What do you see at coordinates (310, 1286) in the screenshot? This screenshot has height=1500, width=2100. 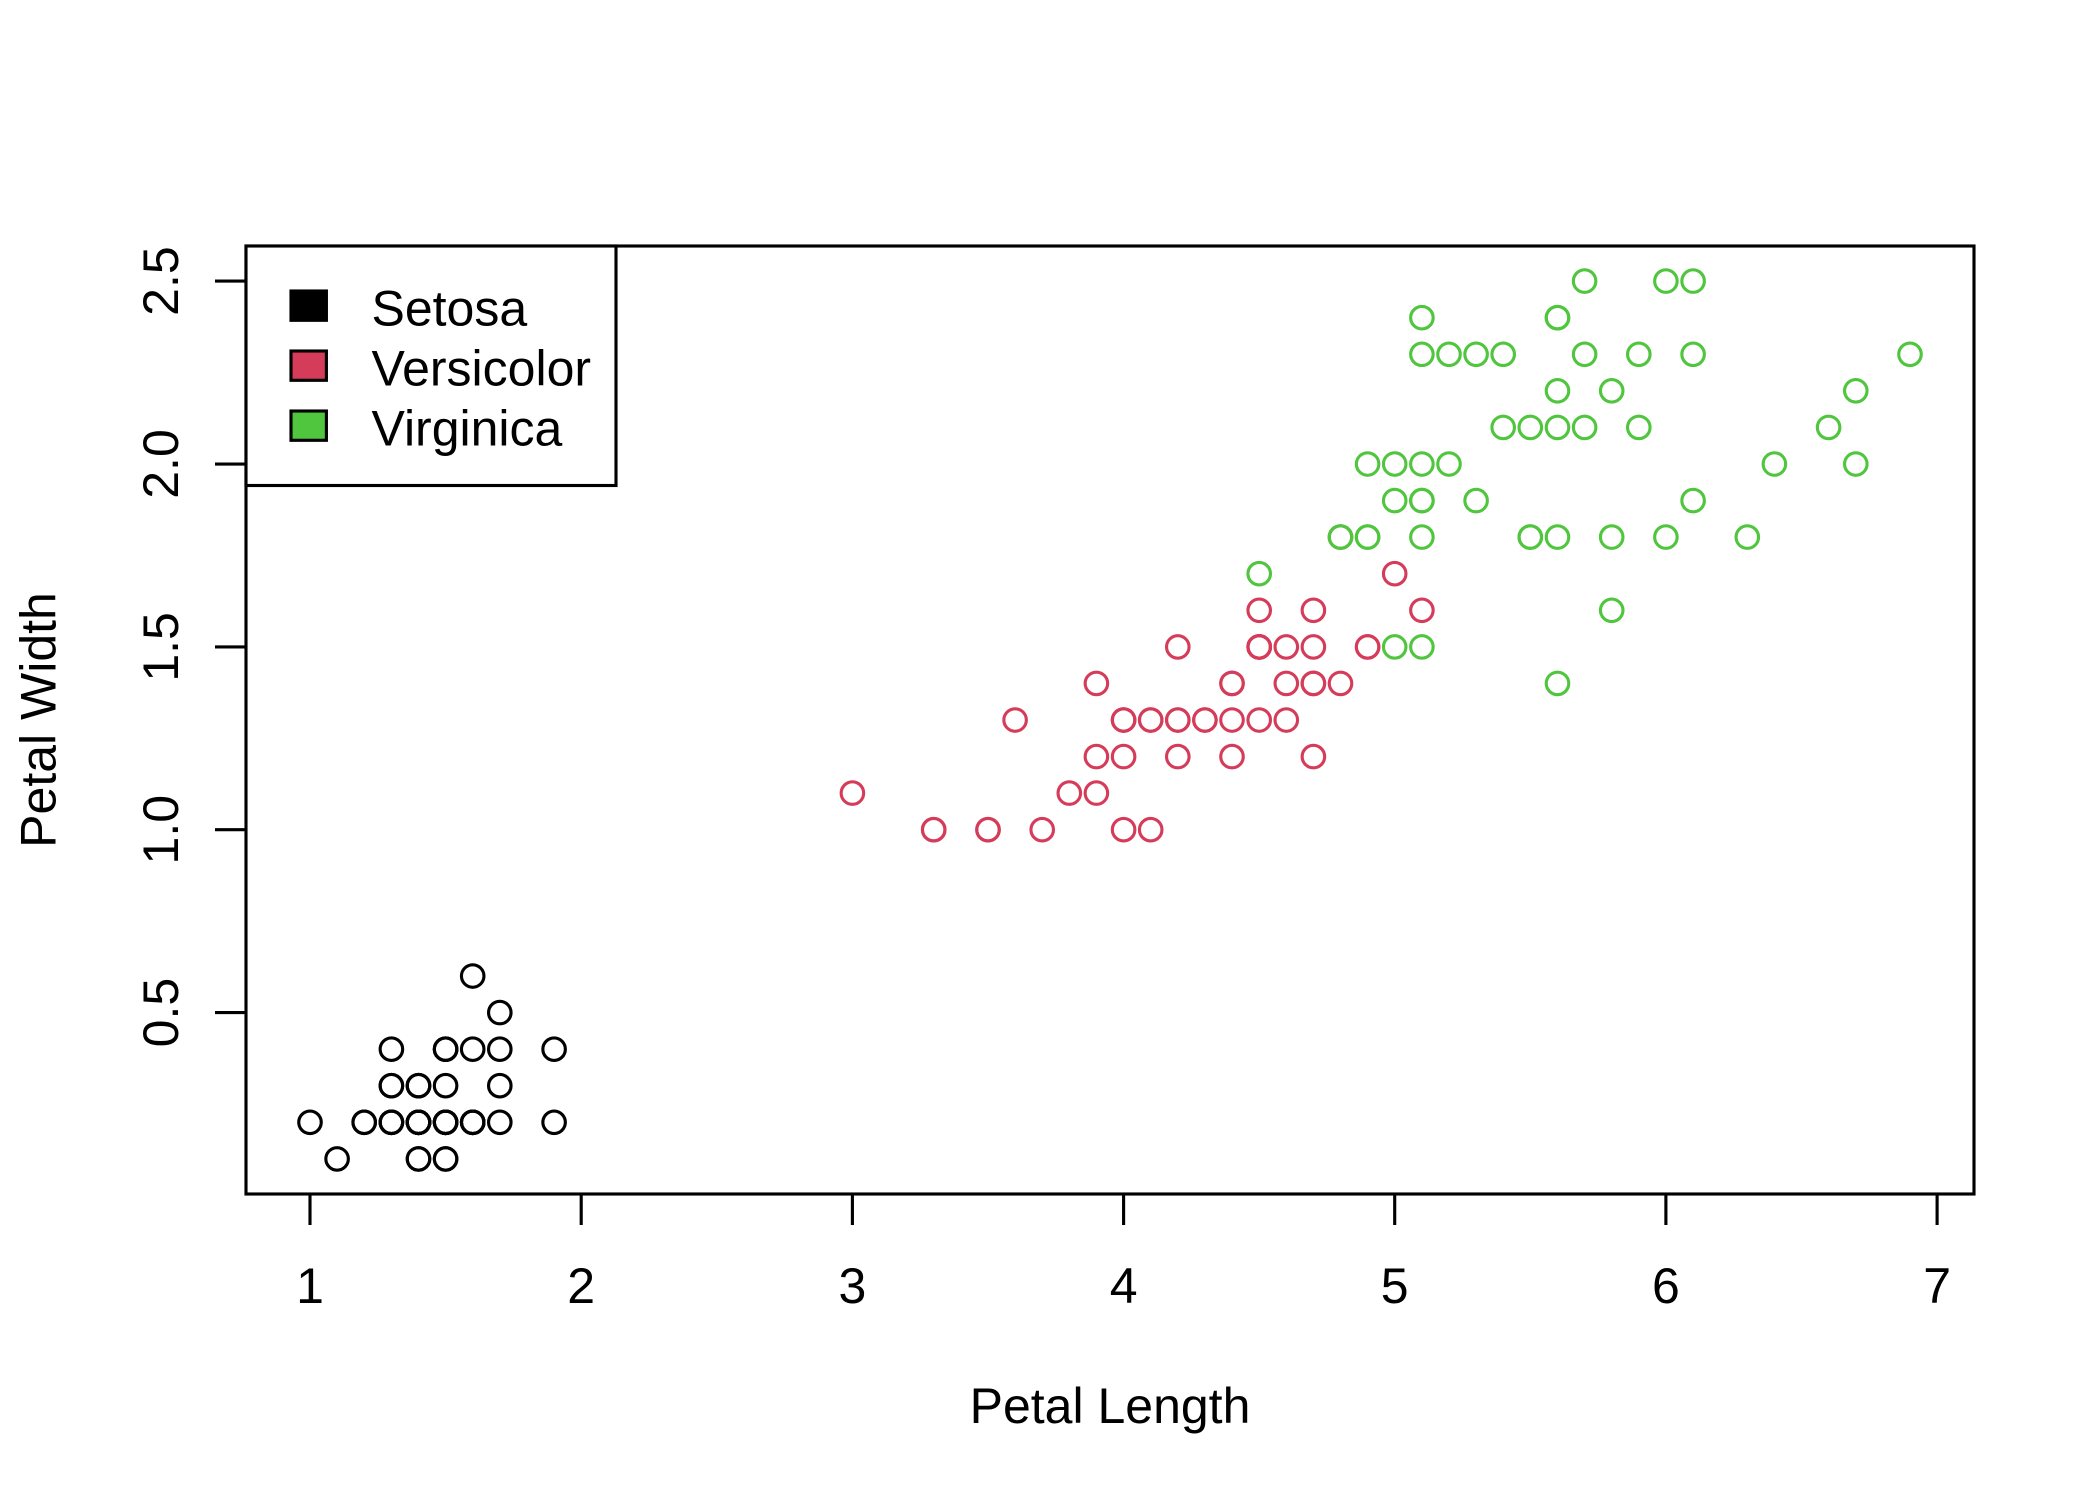 I see `svg-text: 1` at bounding box center [310, 1286].